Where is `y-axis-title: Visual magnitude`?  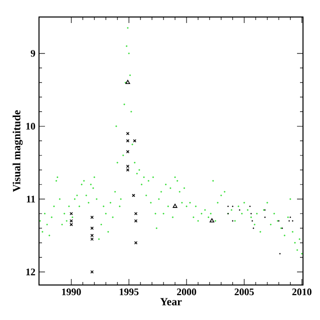
y-axis-title: Visual magnitude is located at coordinates (17, 151).